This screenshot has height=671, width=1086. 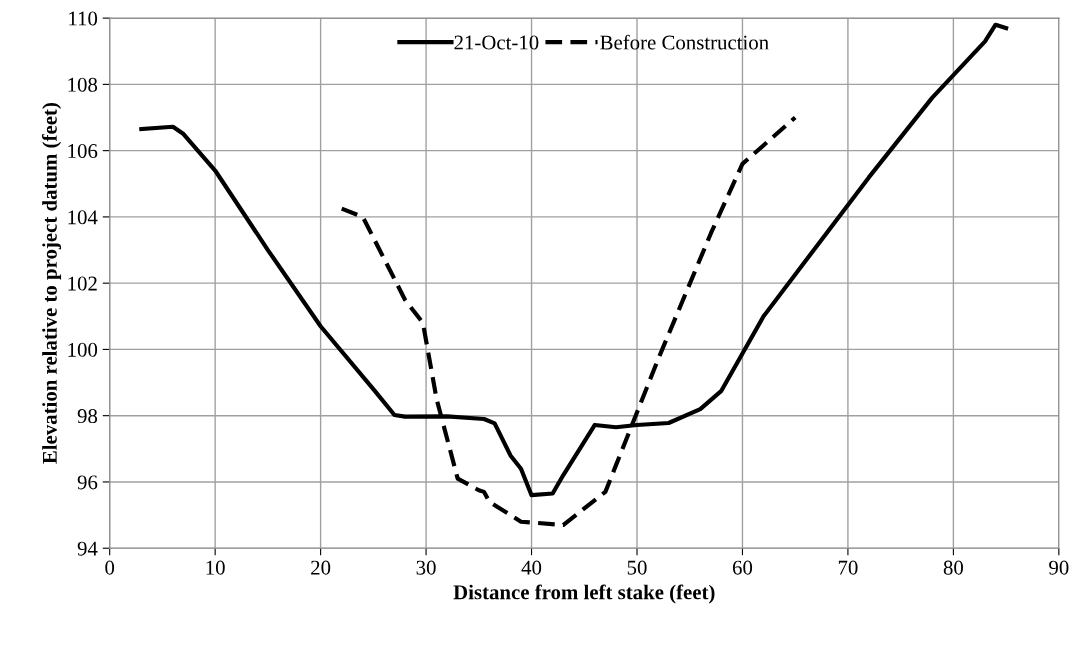 What do you see at coordinates (110, 567) in the screenshot?
I see `x-tick-label: 0` at bounding box center [110, 567].